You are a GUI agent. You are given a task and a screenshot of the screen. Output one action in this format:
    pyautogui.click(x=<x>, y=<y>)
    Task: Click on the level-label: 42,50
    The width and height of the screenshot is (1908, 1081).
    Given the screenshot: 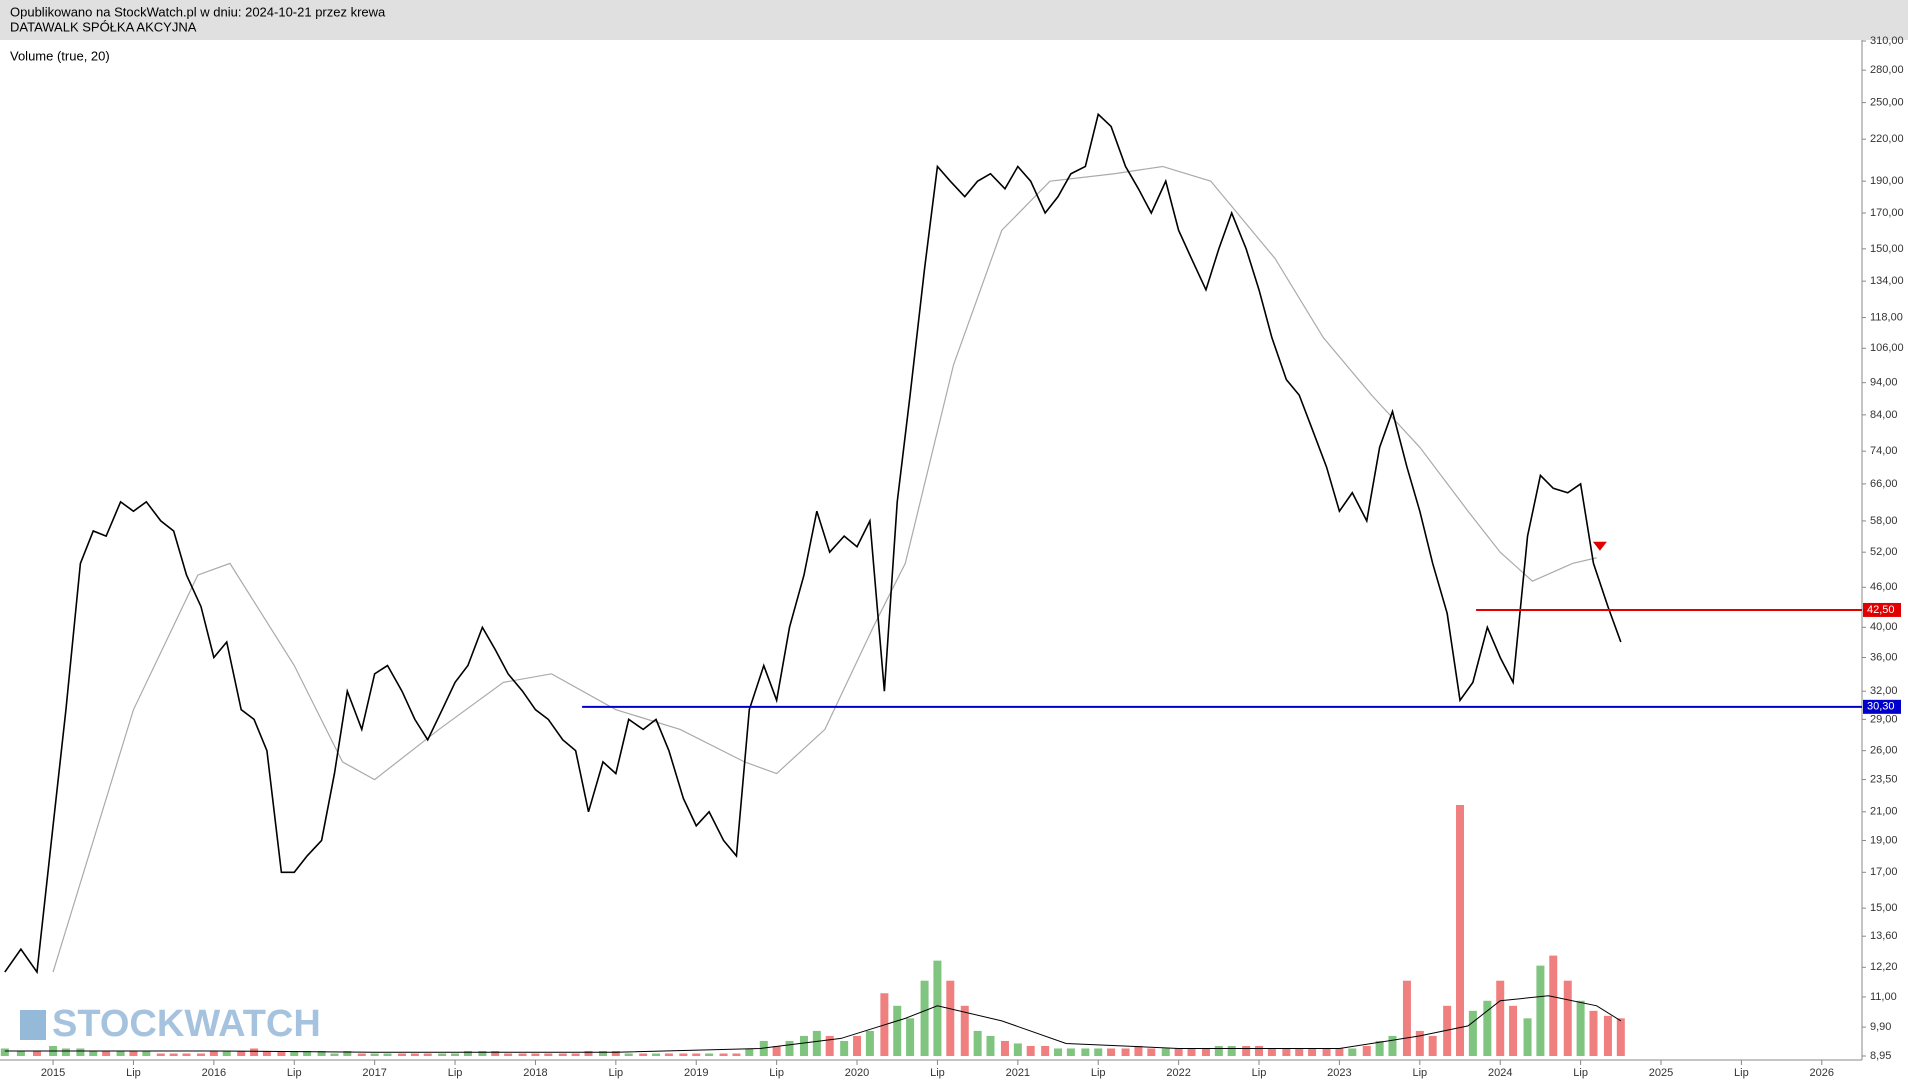 What is the action you would take?
    pyautogui.click(x=1881, y=610)
    